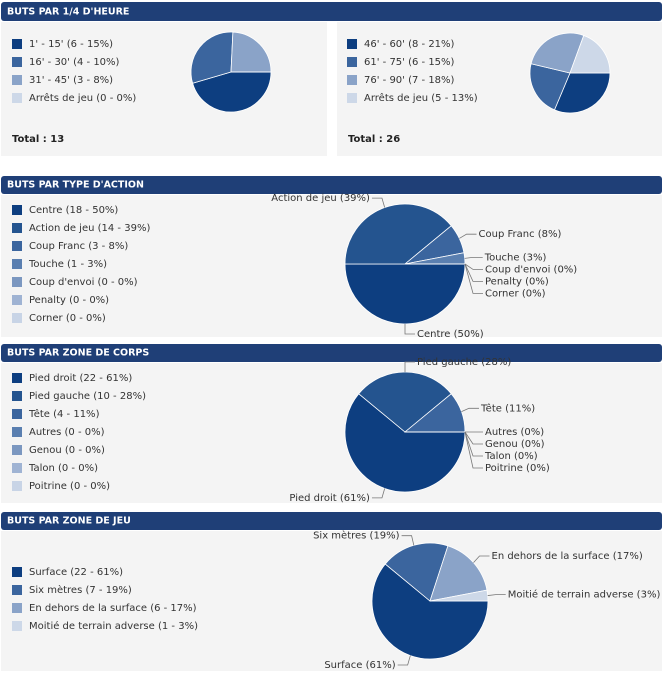 The height and width of the screenshot is (687, 663). What do you see at coordinates (374, 139) in the screenshot?
I see `total: Total : 26` at bounding box center [374, 139].